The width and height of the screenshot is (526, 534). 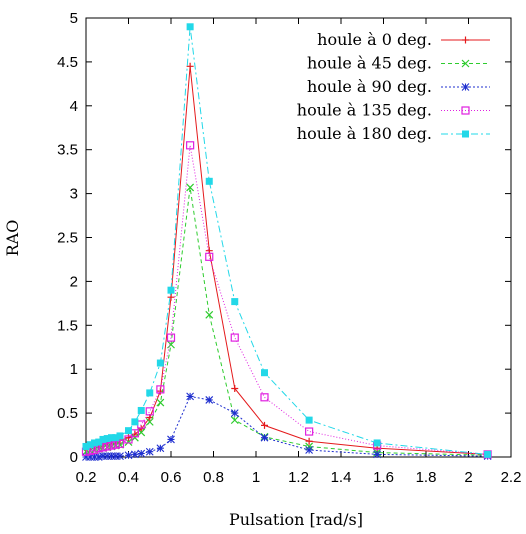 I want to click on y-tick-label: 2, so click(x=74, y=281).